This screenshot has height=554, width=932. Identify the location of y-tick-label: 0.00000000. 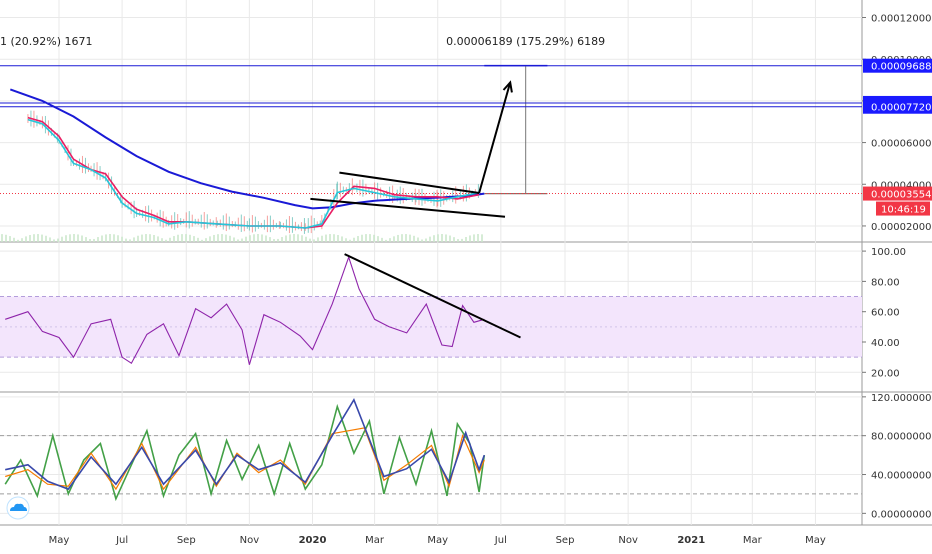
(901, 514).